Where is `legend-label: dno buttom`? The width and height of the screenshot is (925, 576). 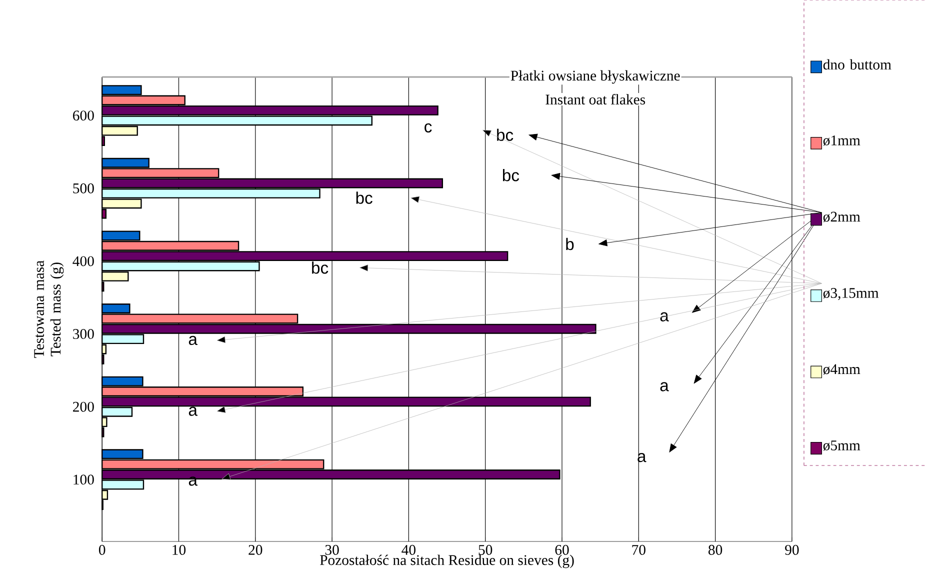
legend-label: dno buttom is located at coordinates (857, 64).